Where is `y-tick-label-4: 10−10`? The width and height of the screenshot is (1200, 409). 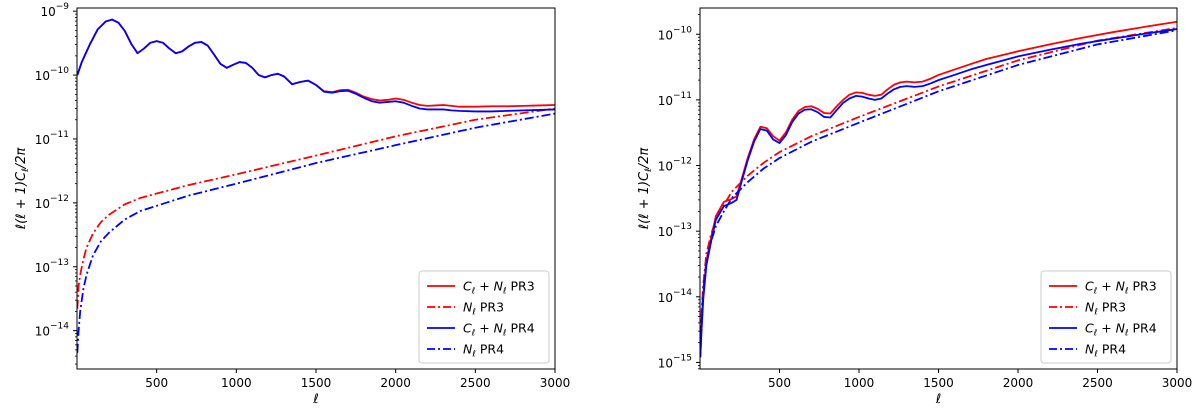
y-tick-label-4: 10−10 is located at coordinates (52, 74).